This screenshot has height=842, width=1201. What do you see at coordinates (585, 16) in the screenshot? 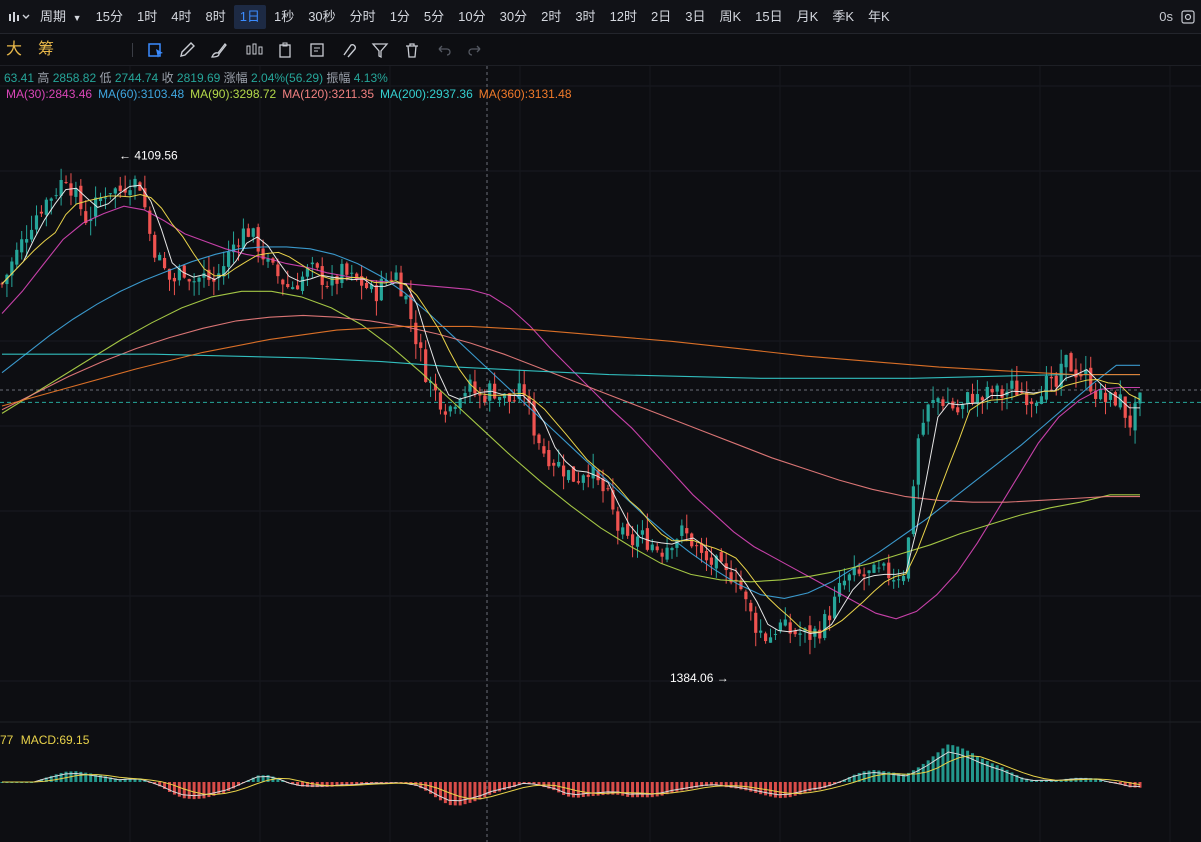
I see `interval-13: 3时` at bounding box center [585, 16].